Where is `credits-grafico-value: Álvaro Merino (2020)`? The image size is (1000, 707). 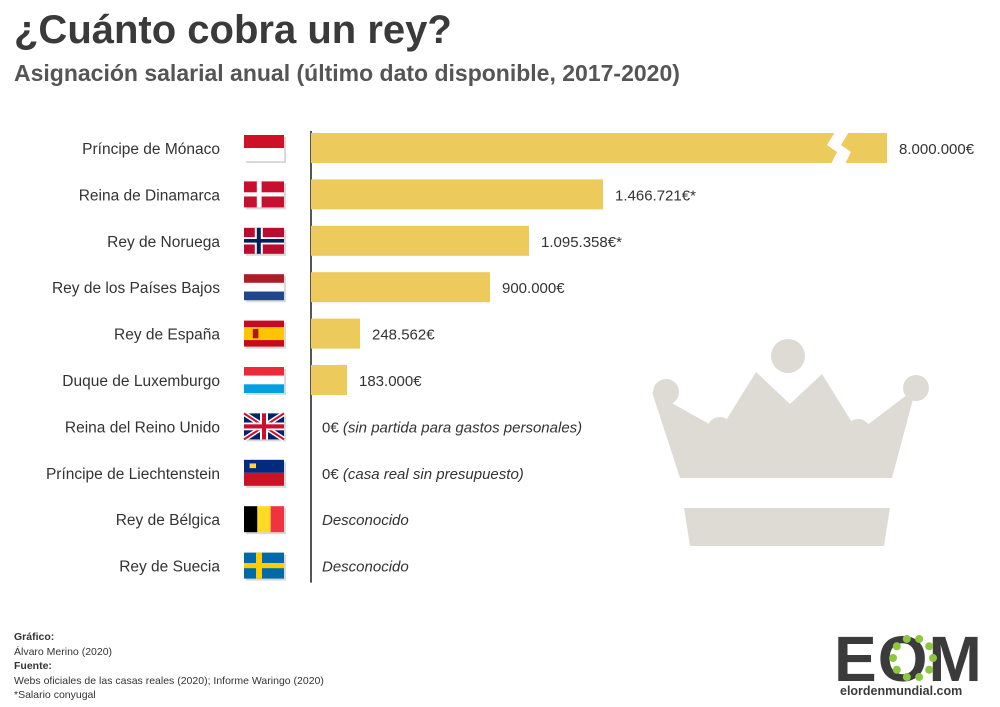
credits-grafico-value: Álvaro Merino (2020) is located at coordinates (63, 651).